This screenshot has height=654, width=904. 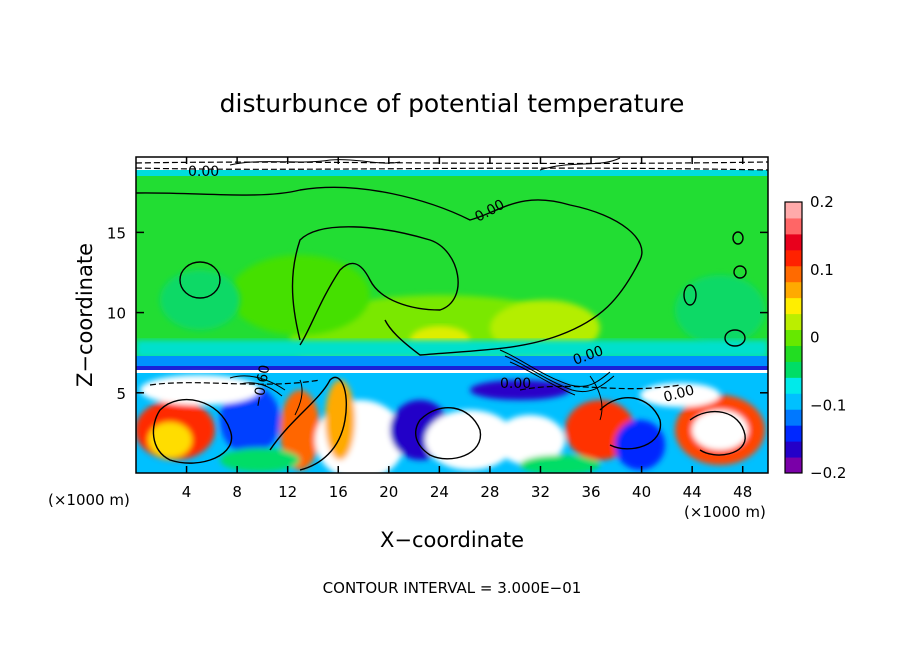 I want to click on warm-blob, so click(x=300, y=295).